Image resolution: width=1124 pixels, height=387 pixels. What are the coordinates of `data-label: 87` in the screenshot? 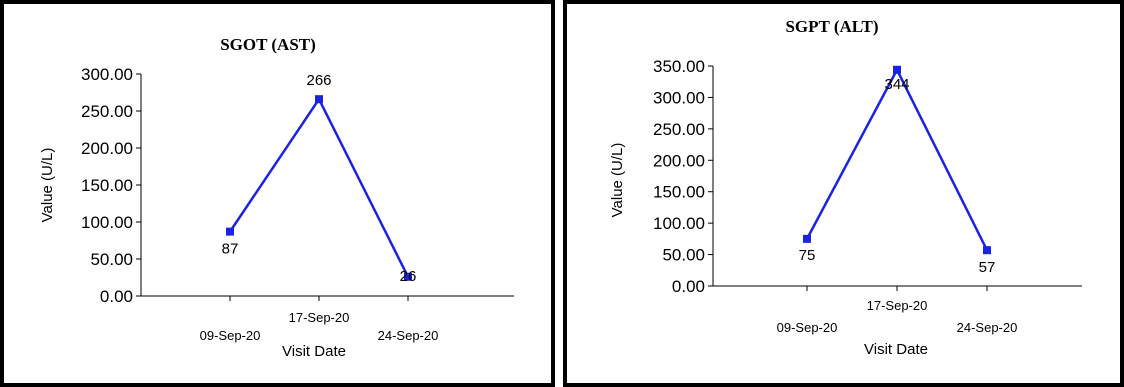 It's located at (230, 249).